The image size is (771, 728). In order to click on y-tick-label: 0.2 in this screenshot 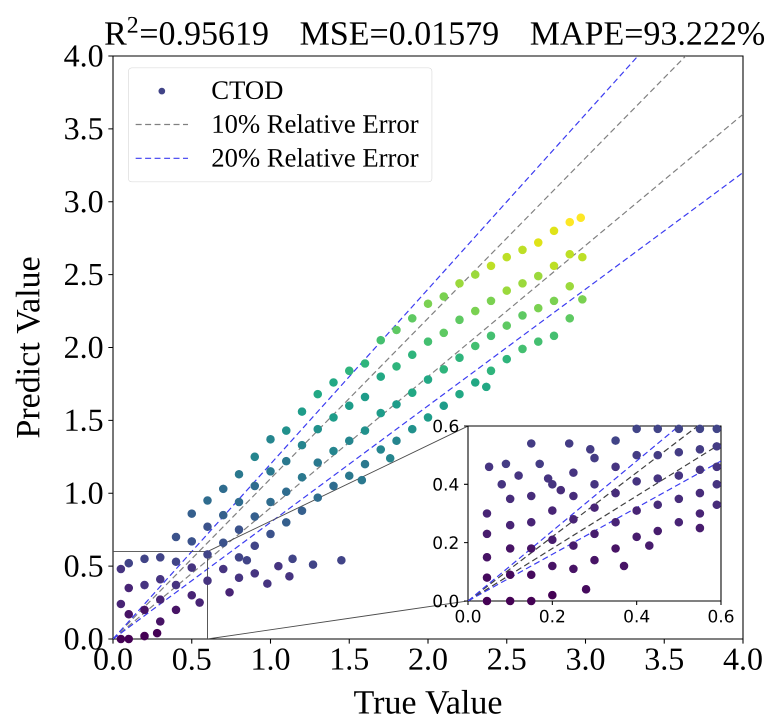, I will do `click(445, 543)`.